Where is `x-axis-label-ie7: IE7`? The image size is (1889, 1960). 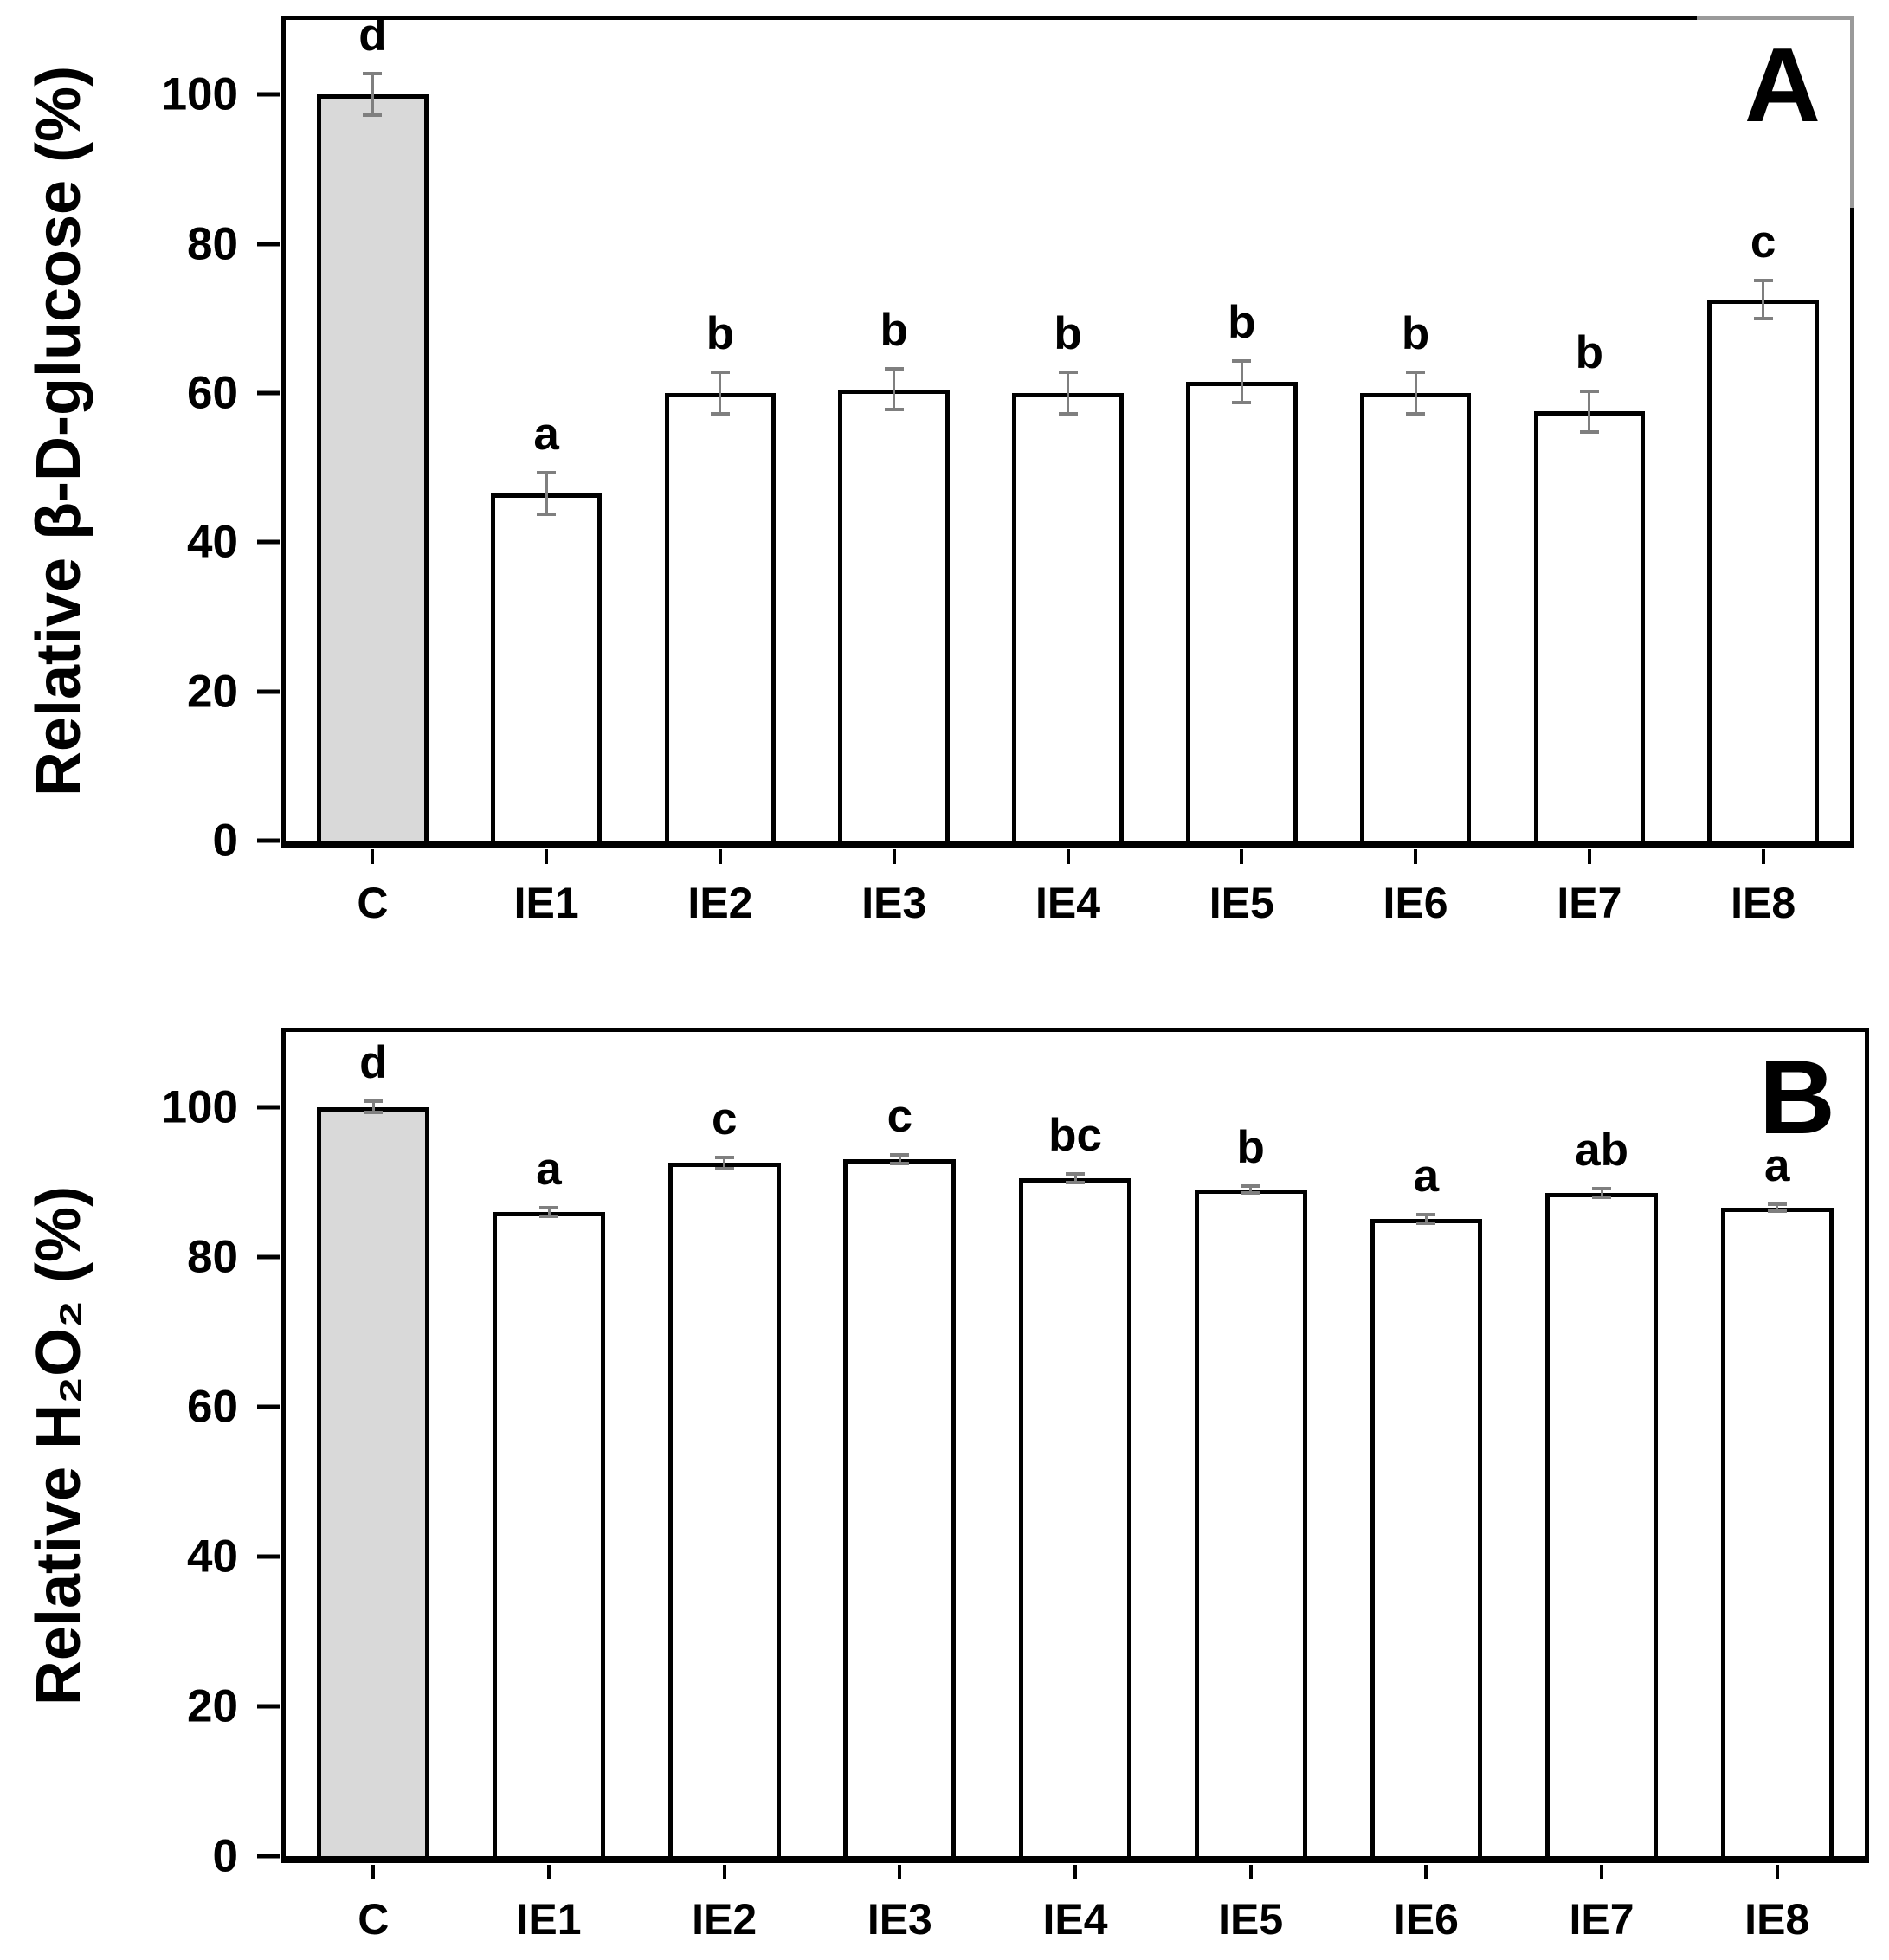
x-axis-label-ie7: IE7 is located at coordinates (1601, 1920).